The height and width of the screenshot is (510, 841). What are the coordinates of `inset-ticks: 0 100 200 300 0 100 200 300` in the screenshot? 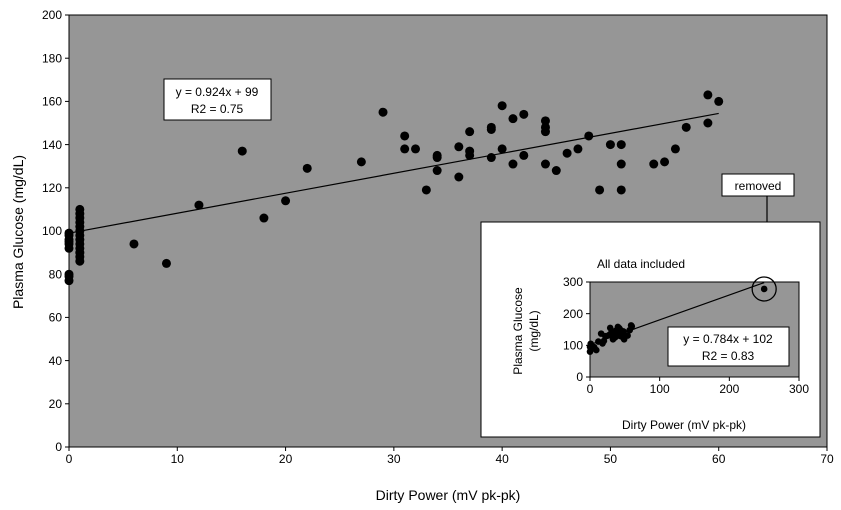 It's located at (686, 335).